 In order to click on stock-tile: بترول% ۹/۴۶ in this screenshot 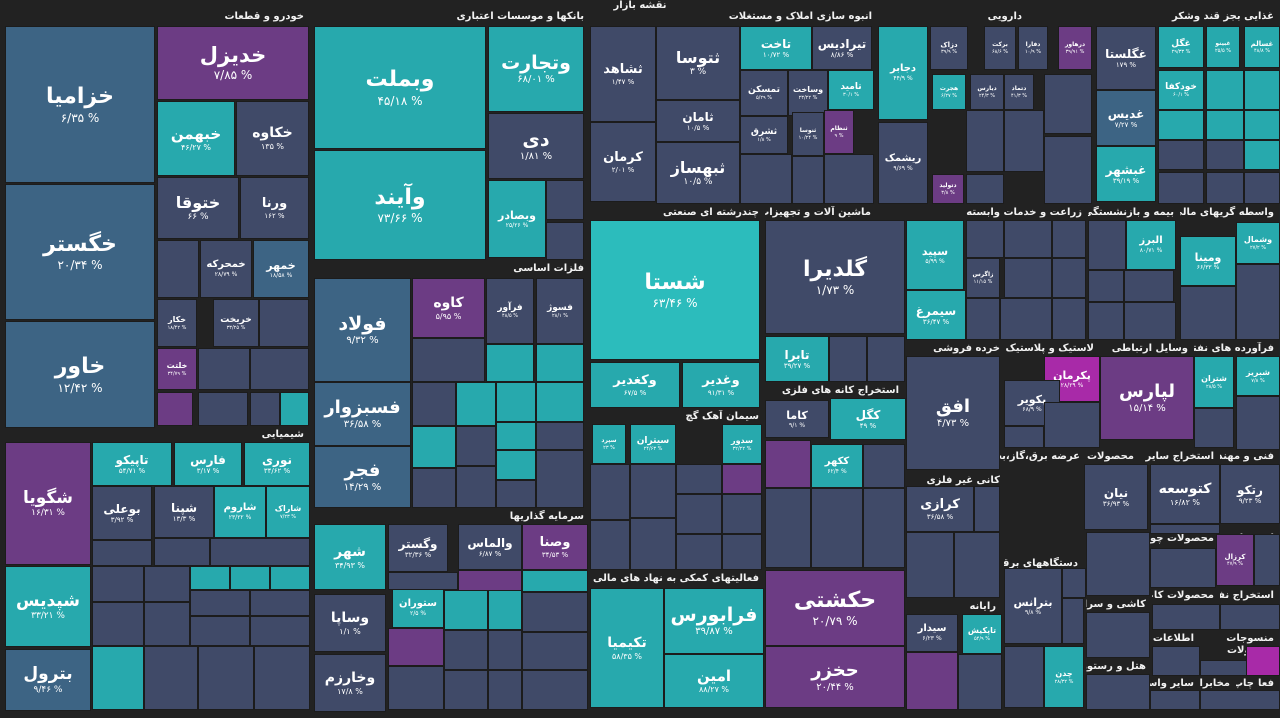, I will do `click(48, 680)`.